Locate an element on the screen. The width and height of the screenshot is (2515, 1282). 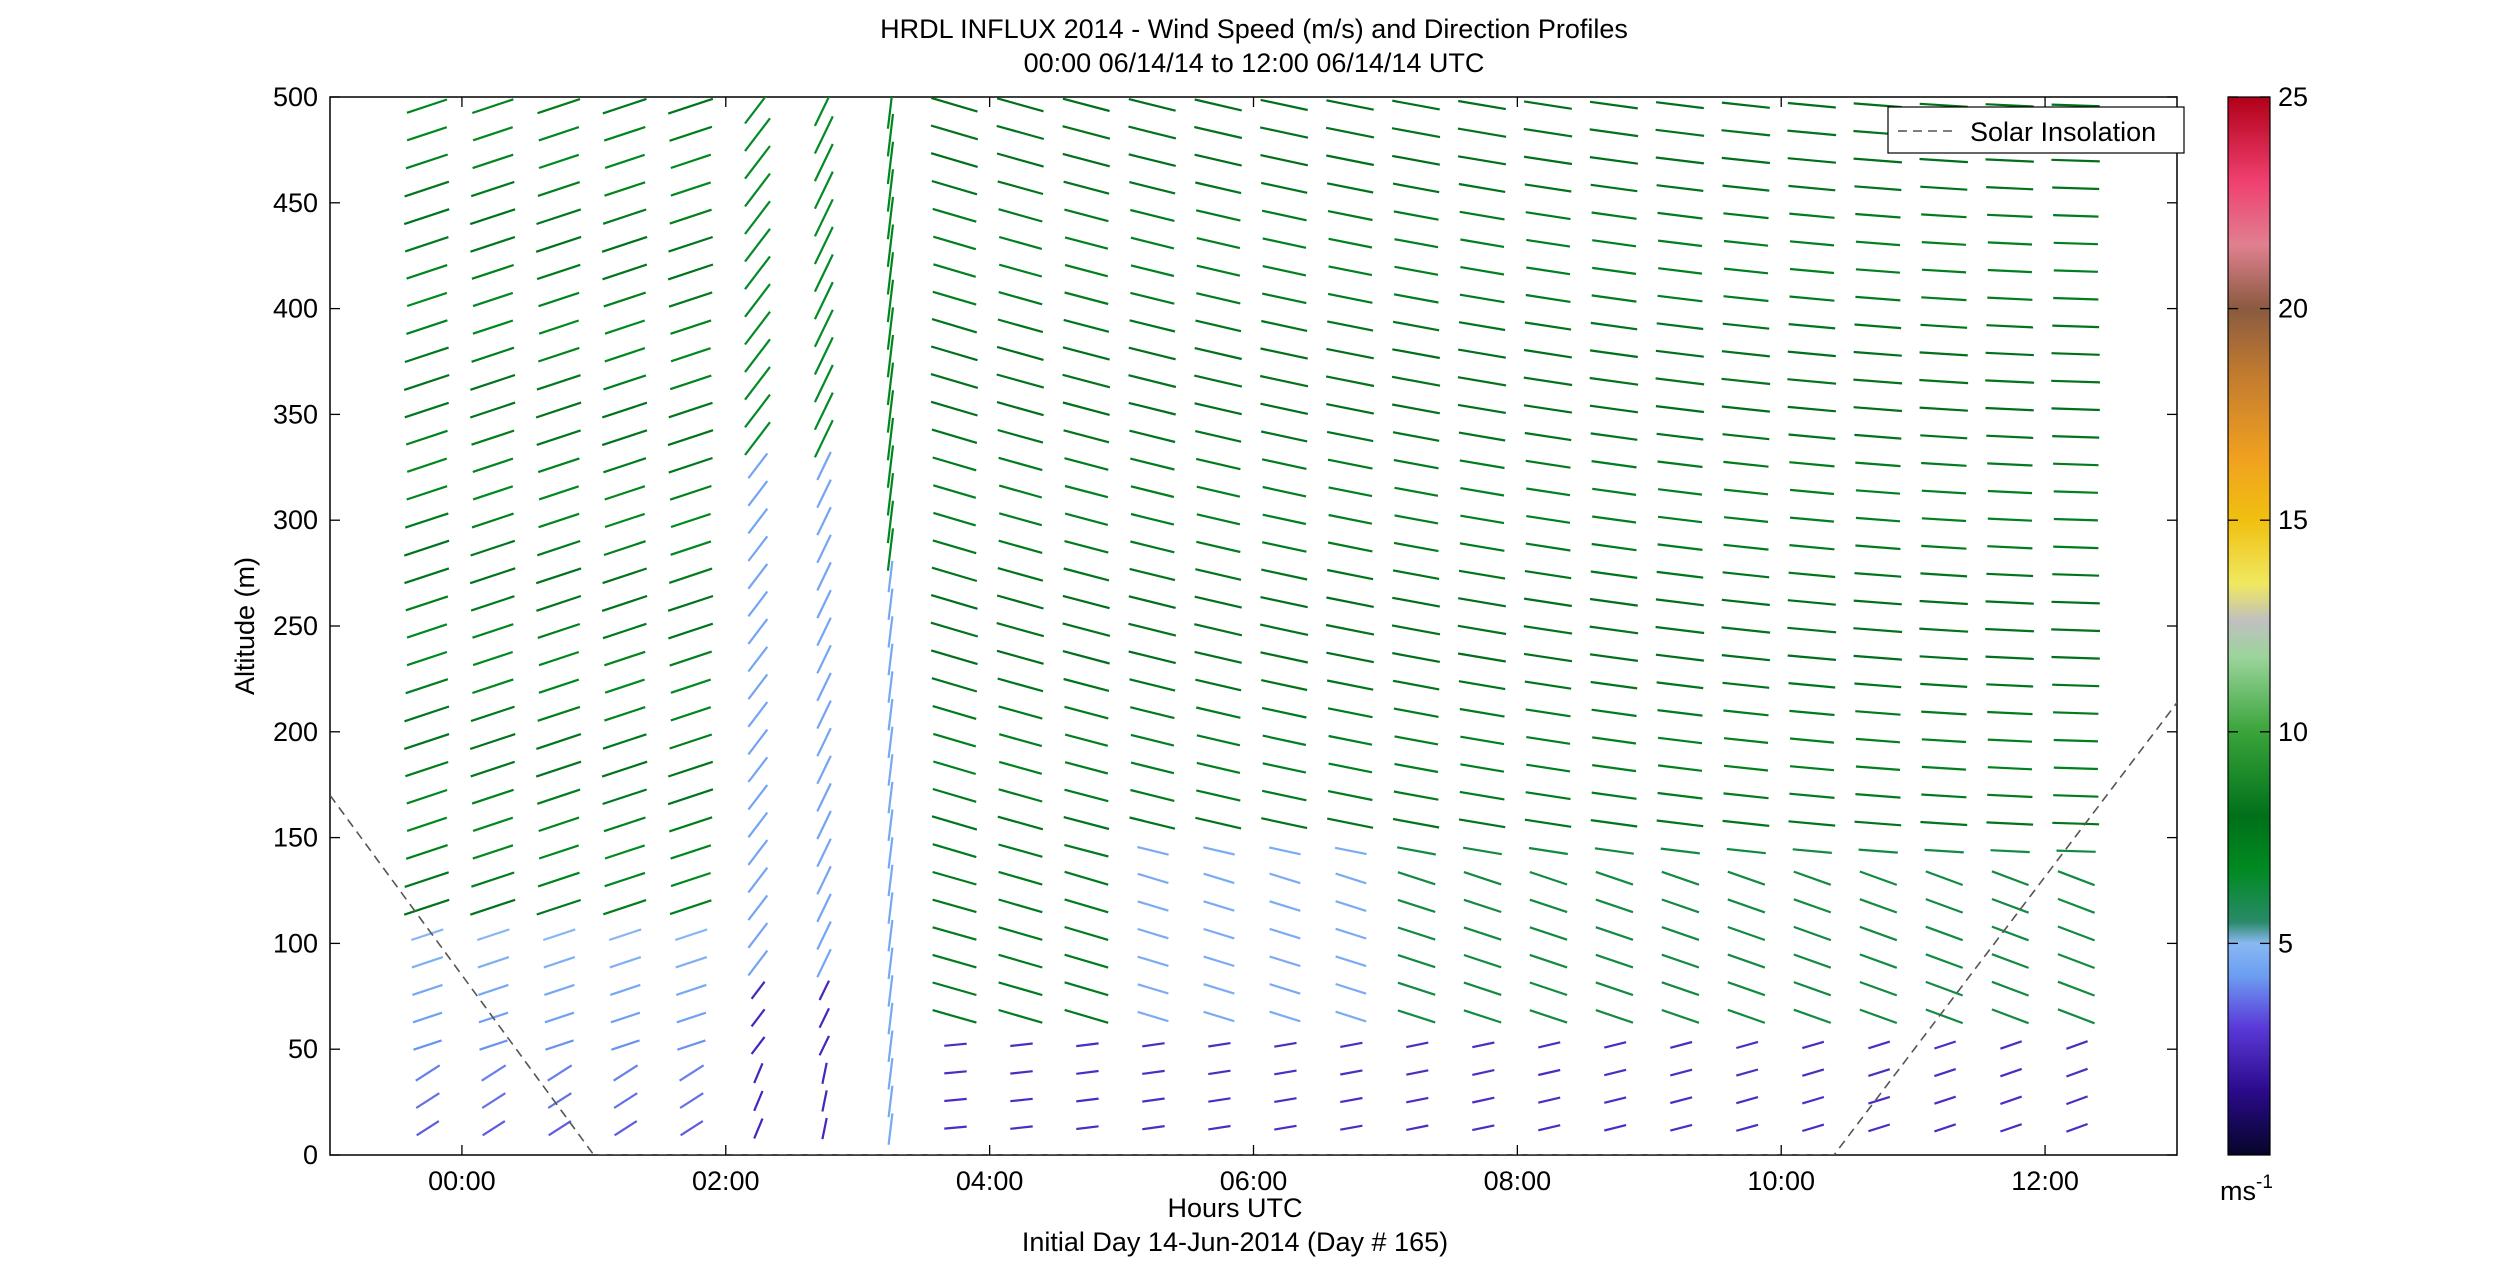
x-axis-label: Hours UTC is located at coordinates (1234, 1208).